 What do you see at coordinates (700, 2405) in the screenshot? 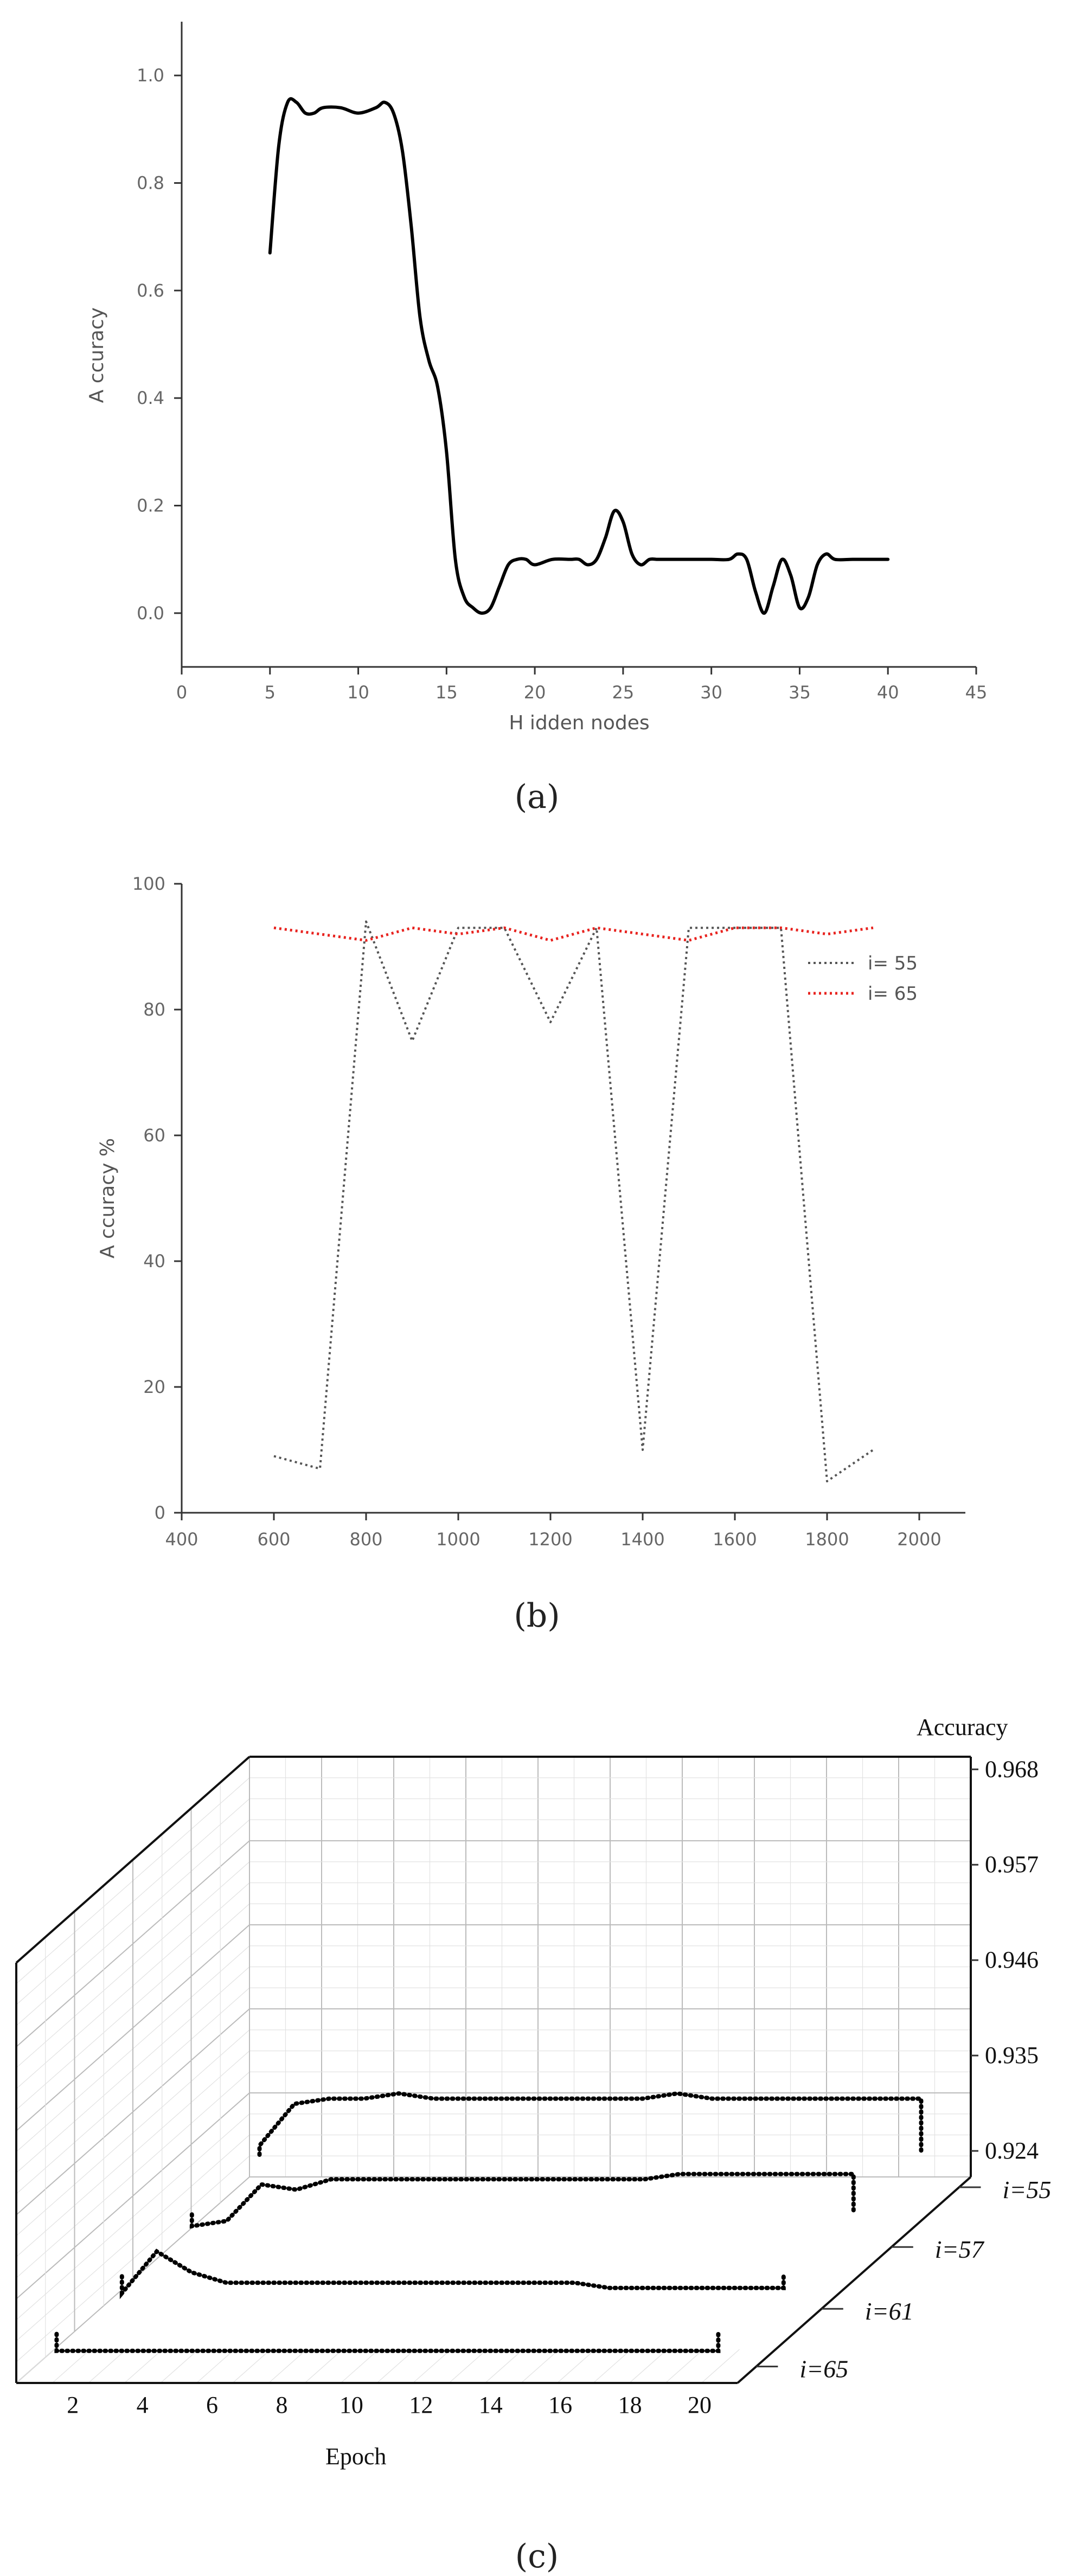
I see `chart-c-x-tick-label: 20` at bounding box center [700, 2405].